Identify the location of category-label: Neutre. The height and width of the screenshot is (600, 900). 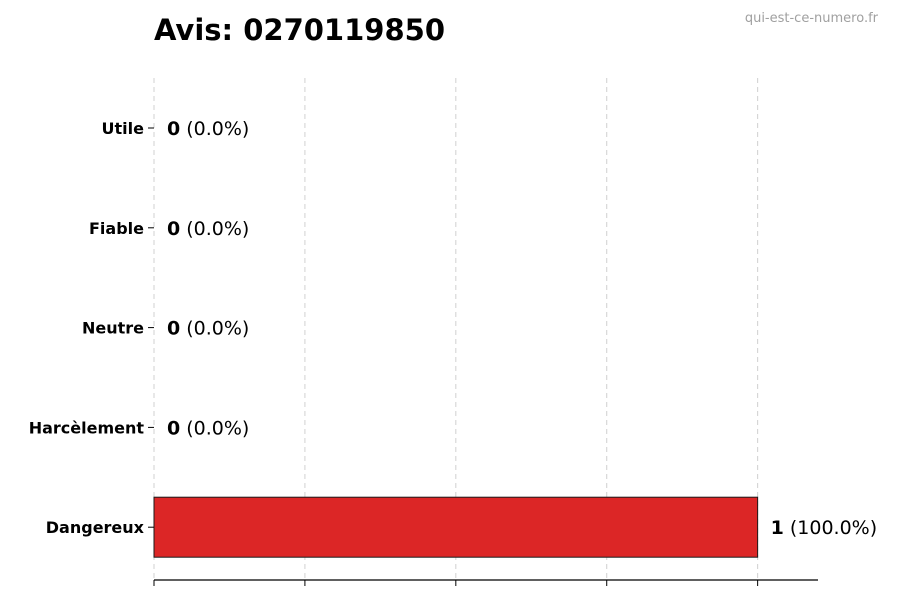
(113, 328).